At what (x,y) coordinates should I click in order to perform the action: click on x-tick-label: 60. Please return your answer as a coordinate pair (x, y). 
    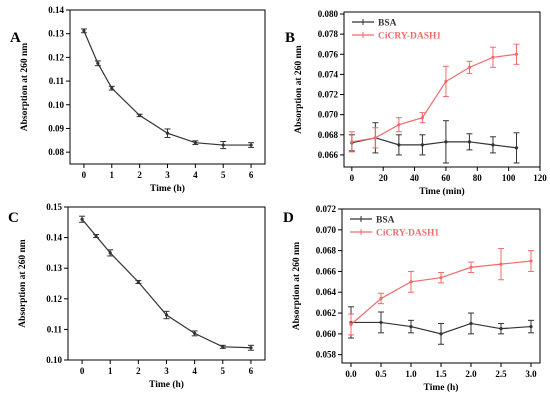
    Looking at the image, I should click on (446, 178).